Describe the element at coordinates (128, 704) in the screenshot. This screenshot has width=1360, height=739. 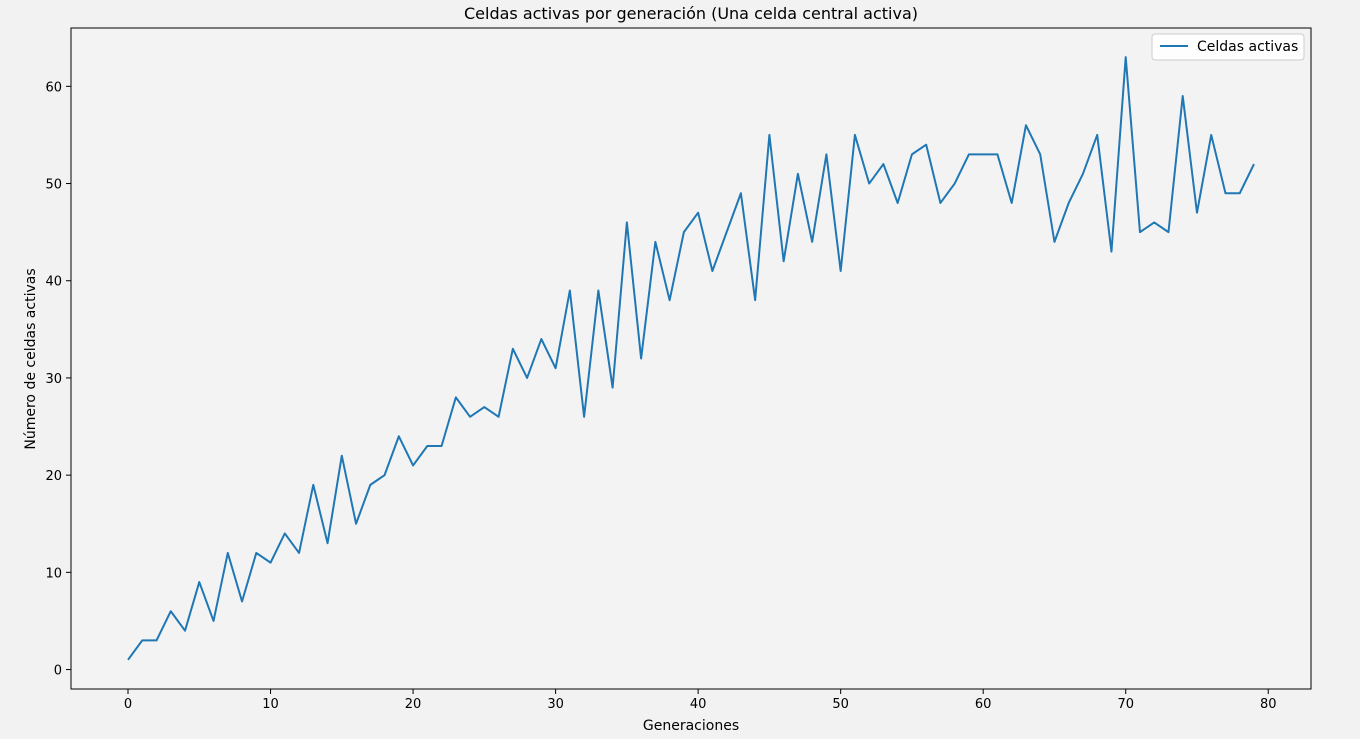
I see `x-tick-label: 0` at that location.